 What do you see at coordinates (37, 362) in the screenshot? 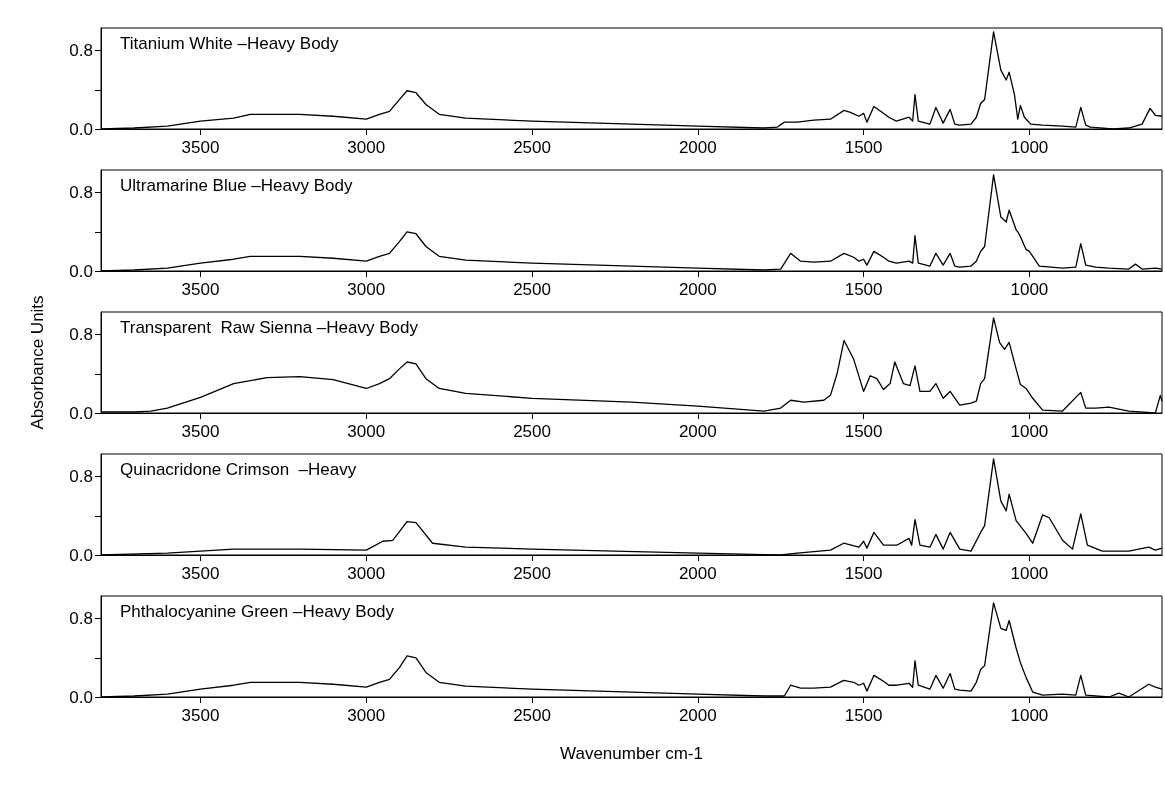
I see `y-axis-title: Absorbance Units` at bounding box center [37, 362].